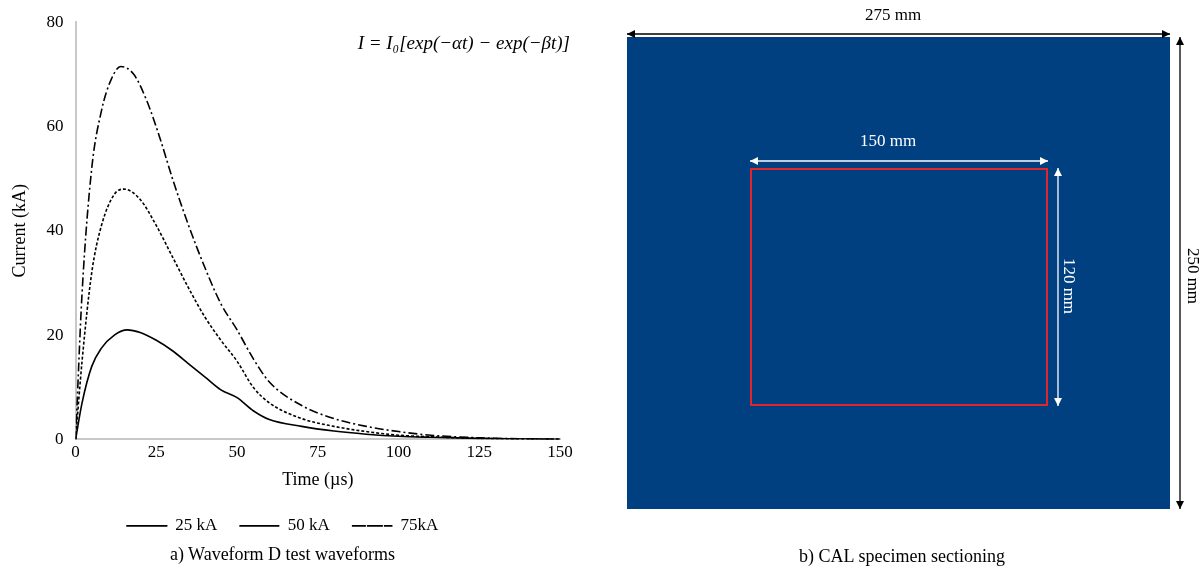  Describe the element at coordinates (902, 556) in the screenshot. I see `text: b) CAL specimen sectioning` at that location.